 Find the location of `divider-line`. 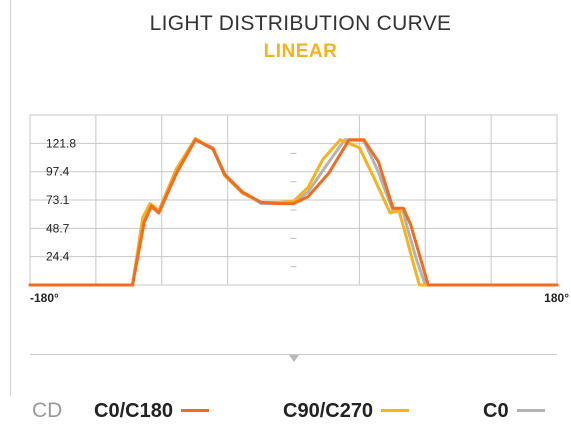

divider-line is located at coordinates (293, 354).